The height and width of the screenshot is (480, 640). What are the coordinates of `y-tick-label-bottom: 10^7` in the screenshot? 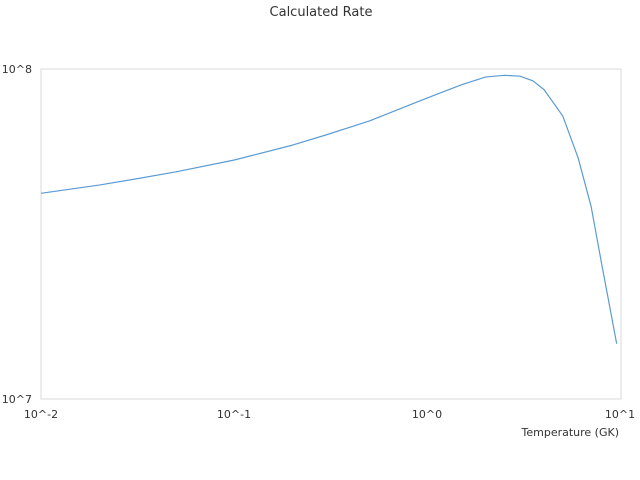 It's located at (17, 399).